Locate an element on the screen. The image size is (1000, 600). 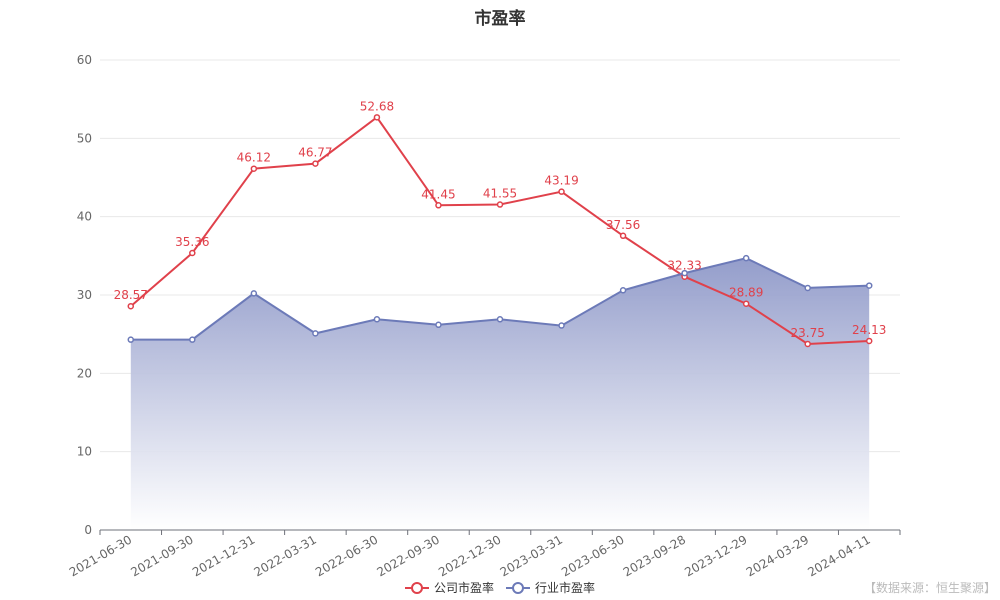
company-pe-data-label: 28.89 is located at coordinates (746, 293).